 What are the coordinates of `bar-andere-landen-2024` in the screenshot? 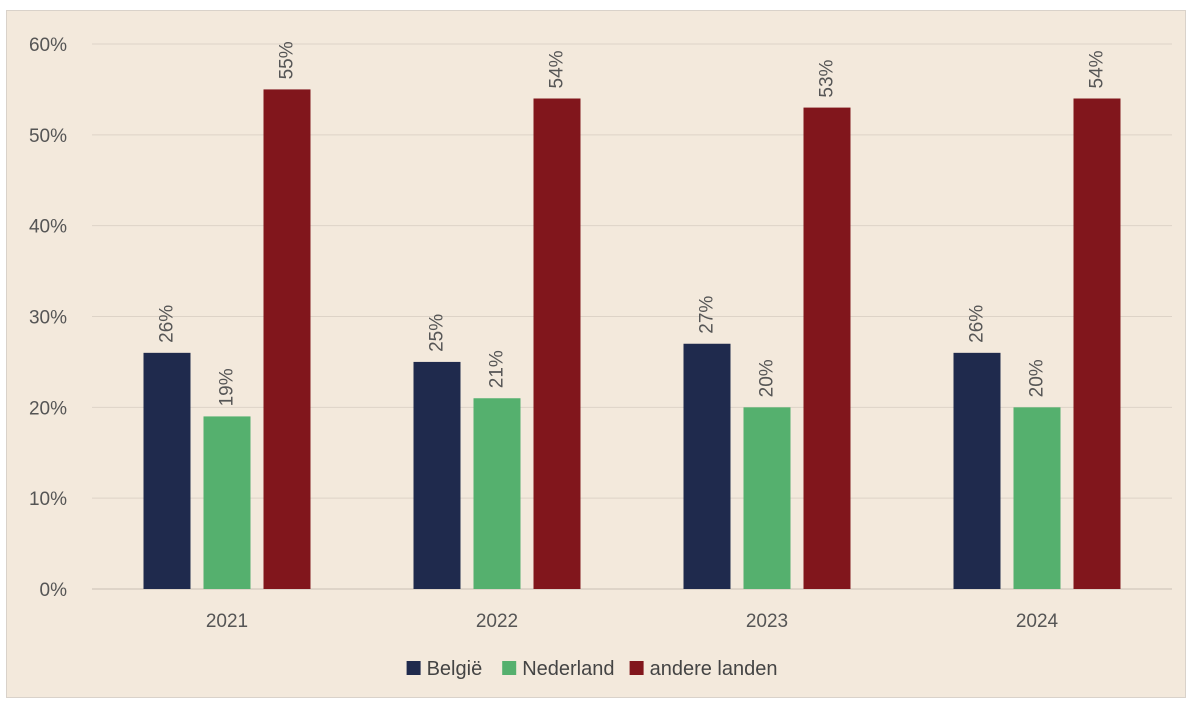 It's located at (1097, 343).